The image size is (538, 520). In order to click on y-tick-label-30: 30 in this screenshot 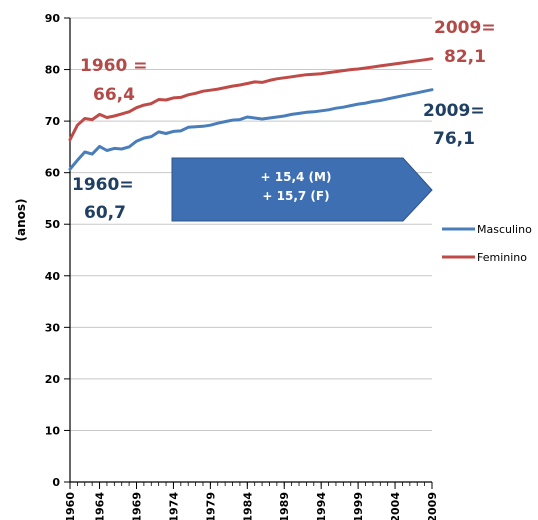, I will do `click(53, 327)`.